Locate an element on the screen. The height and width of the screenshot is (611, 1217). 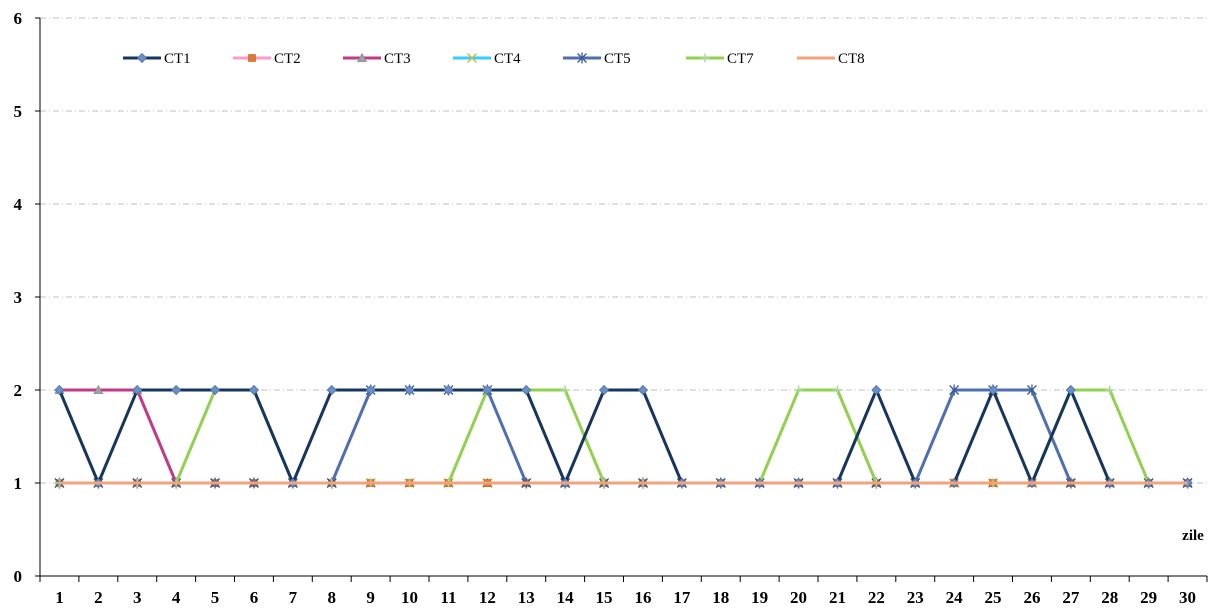
x-tick-label: 1 is located at coordinates (59, 597).